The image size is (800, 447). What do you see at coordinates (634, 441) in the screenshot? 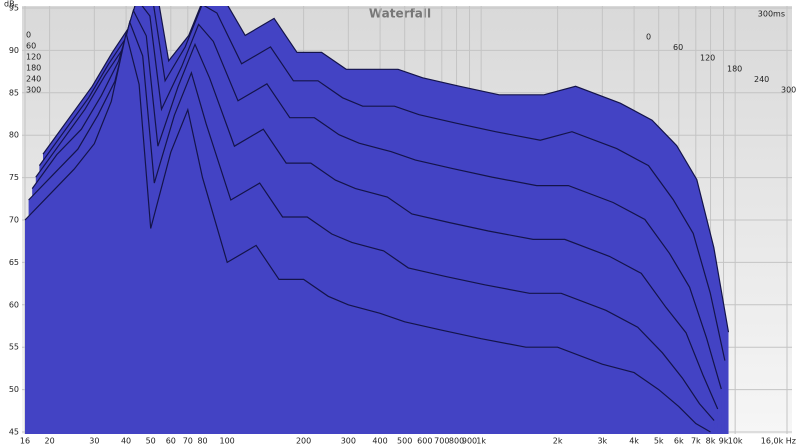
I see `x-tick-label: 4k` at bounding box center [634, 441].